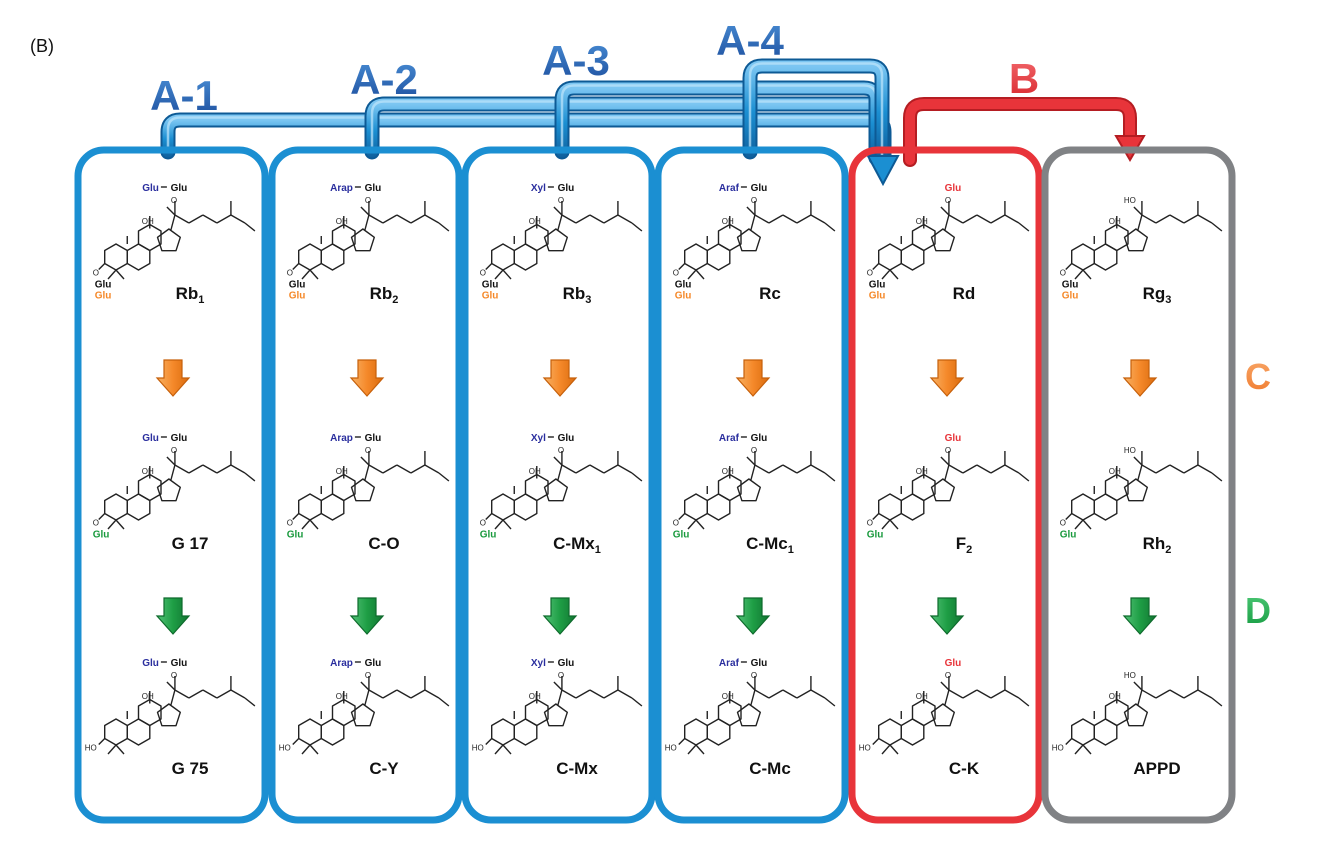 This screenshot has width=1343, height=844. I want to click on molecule-rg3-2: OH HO HO APPD, so click(1137, 724).